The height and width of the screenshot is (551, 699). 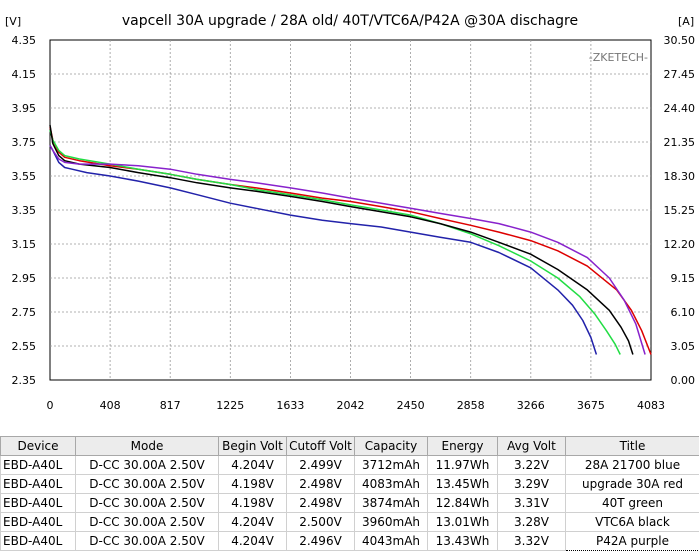 What do you see at coordinates (632, 484) in the screenshot?
I see `cell-title: upgrade 30A red` at bounding box center [632, 484].